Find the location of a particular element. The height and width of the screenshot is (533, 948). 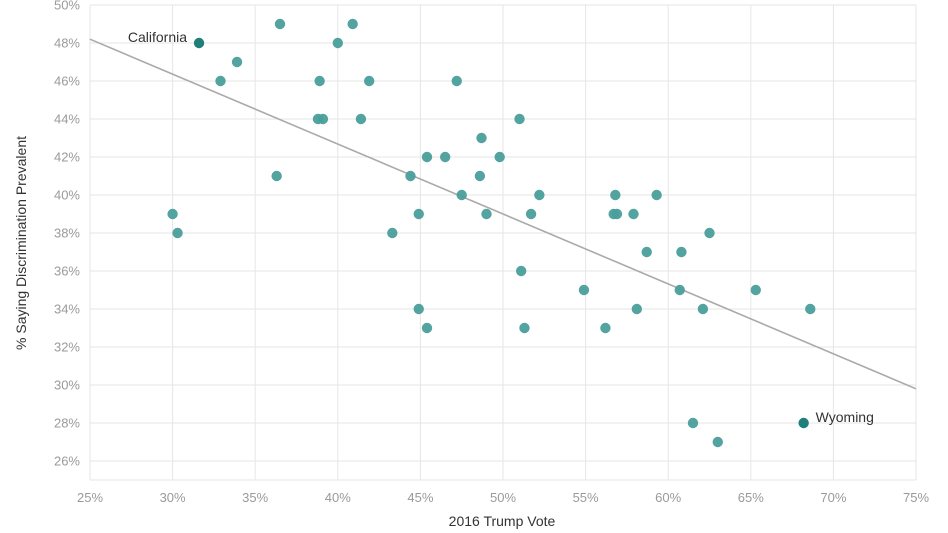

y-tick-label: 48% is located at coordinates (67, 43).